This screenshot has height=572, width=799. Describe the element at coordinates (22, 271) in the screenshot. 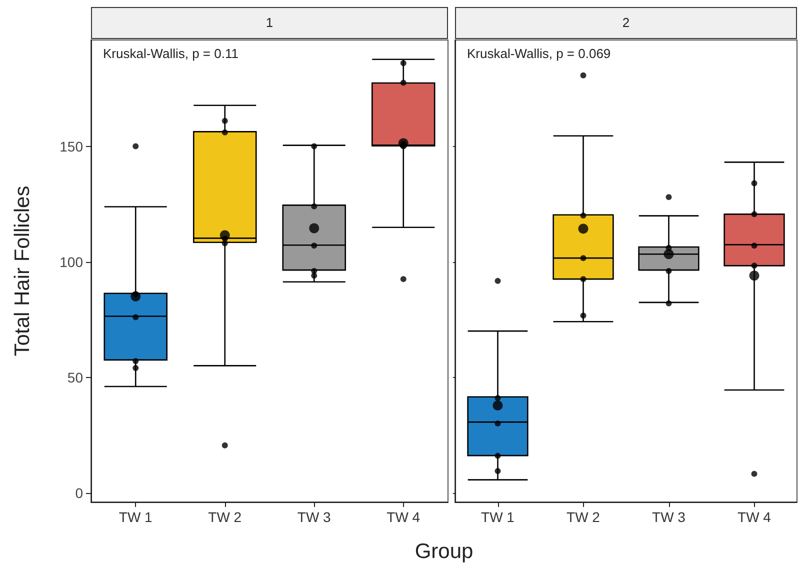

I see `y-axis-title: Total Hair Follicles` at that location.